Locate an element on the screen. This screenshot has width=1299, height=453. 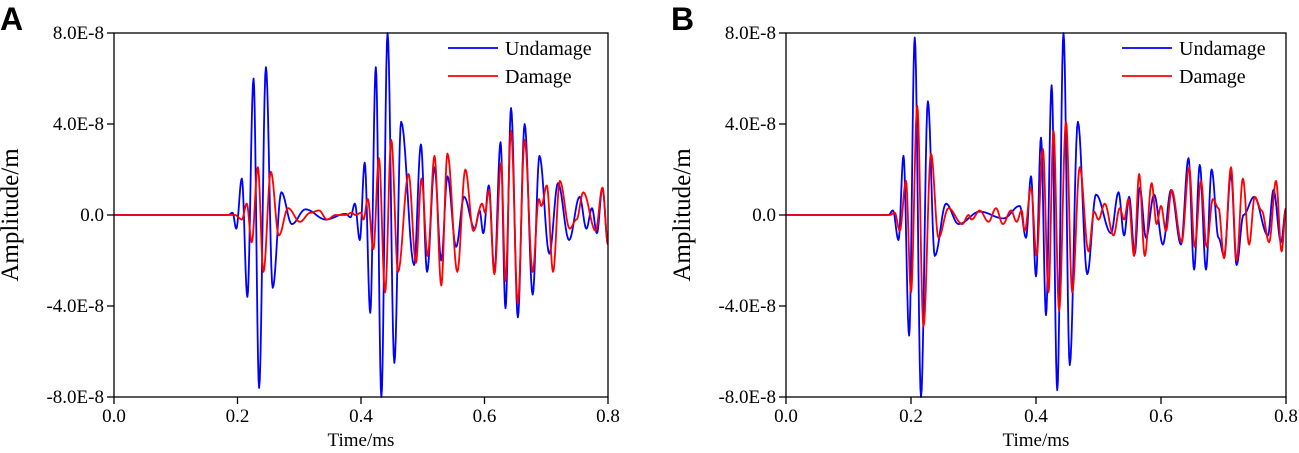
panel-label: B is located at coordinates (682, 19).